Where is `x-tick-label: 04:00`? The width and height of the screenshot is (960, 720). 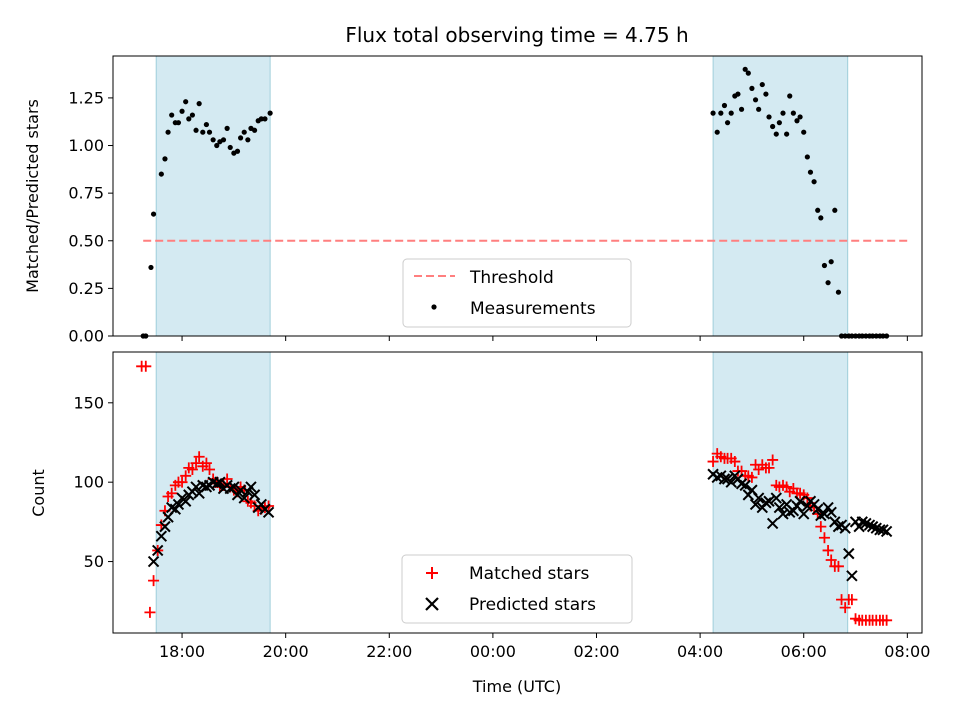 x-tick-label: 04:00 is located at coordinates (700, 651).